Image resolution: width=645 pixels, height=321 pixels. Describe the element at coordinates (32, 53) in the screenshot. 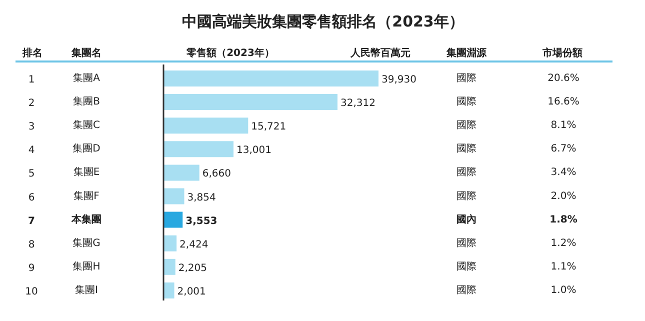

I see `text: 排名` at that location.